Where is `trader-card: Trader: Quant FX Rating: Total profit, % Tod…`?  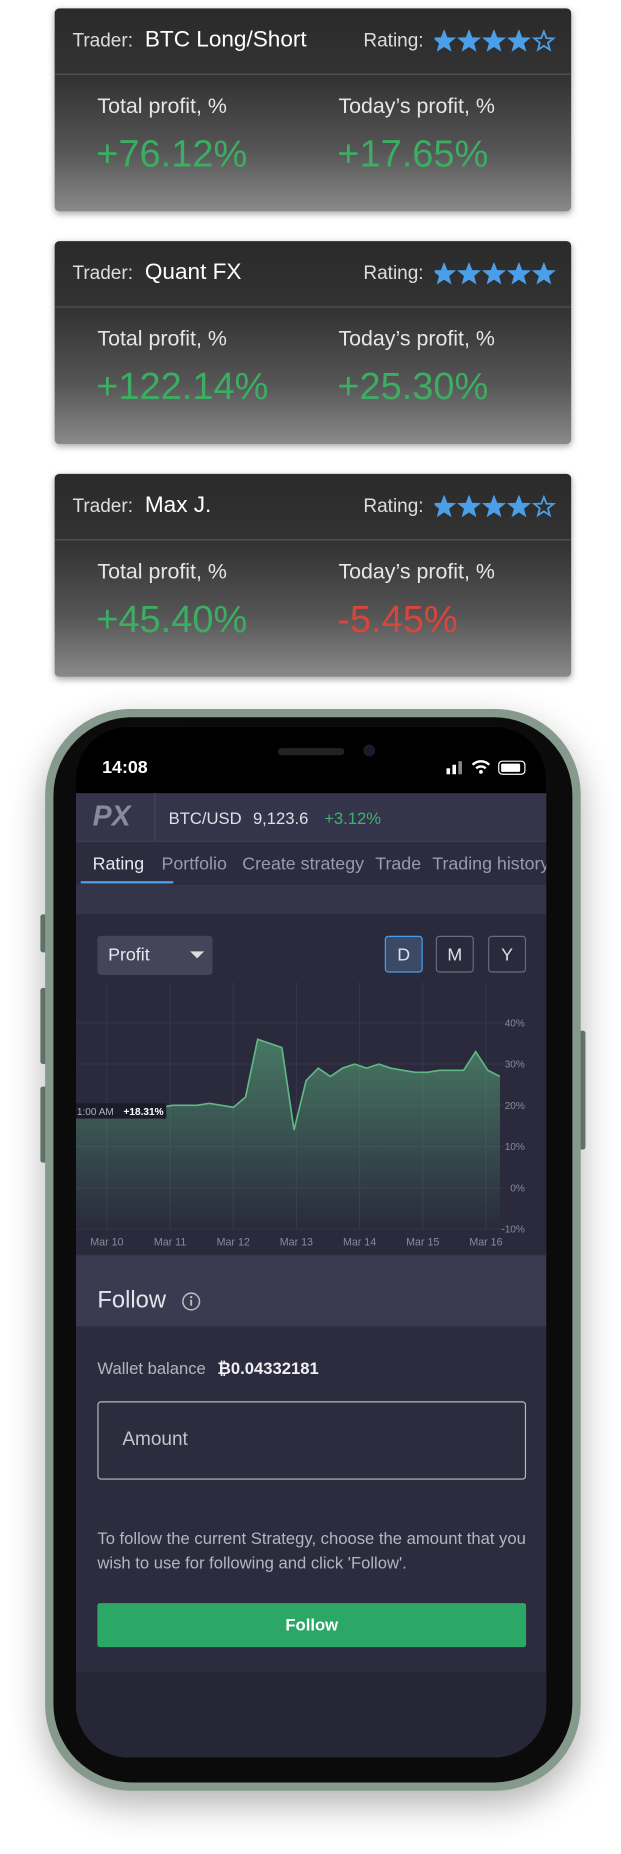 trader-card: Trader: Quant FX Rating: Total profit, % Tod… is located at coordinates (313, 343).